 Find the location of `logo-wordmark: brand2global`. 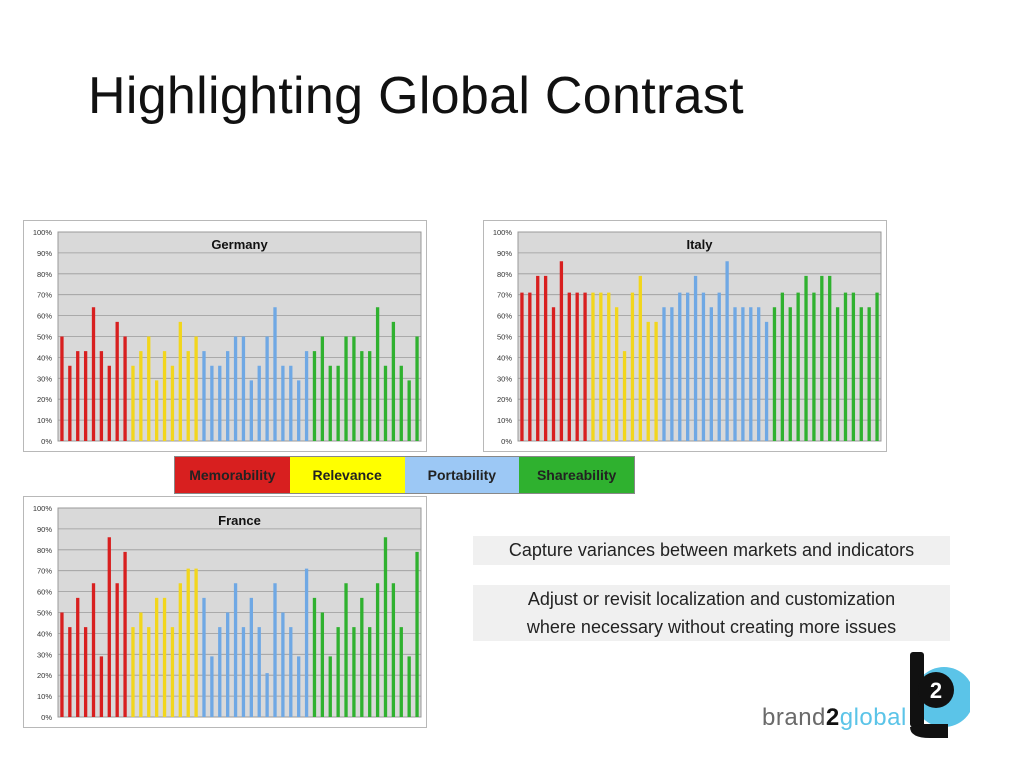

logo-wordmark: brand2global is located at coordinates (834, 718).